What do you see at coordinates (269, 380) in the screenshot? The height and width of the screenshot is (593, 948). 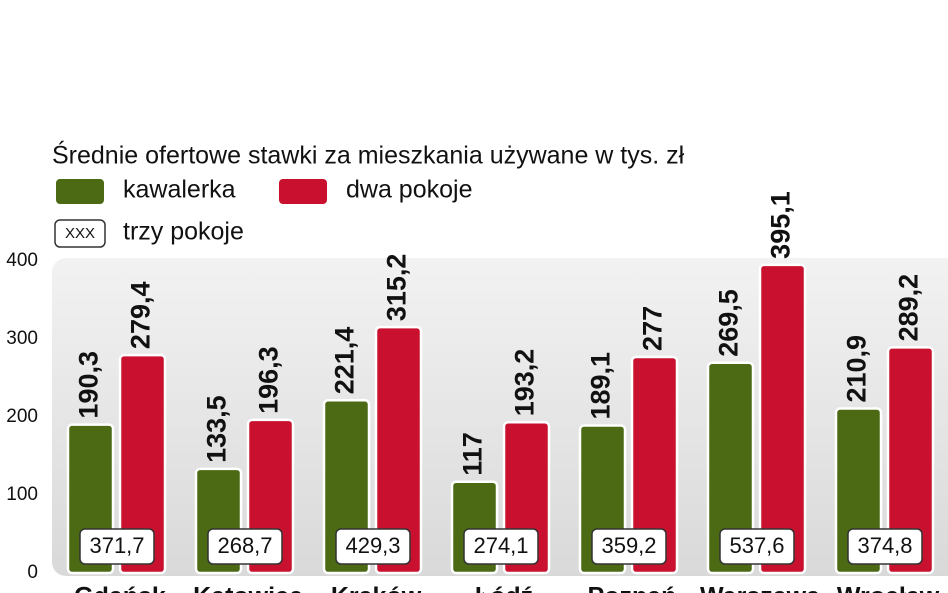 I see `value-label: 196,3` at bounding box center [269, 380].